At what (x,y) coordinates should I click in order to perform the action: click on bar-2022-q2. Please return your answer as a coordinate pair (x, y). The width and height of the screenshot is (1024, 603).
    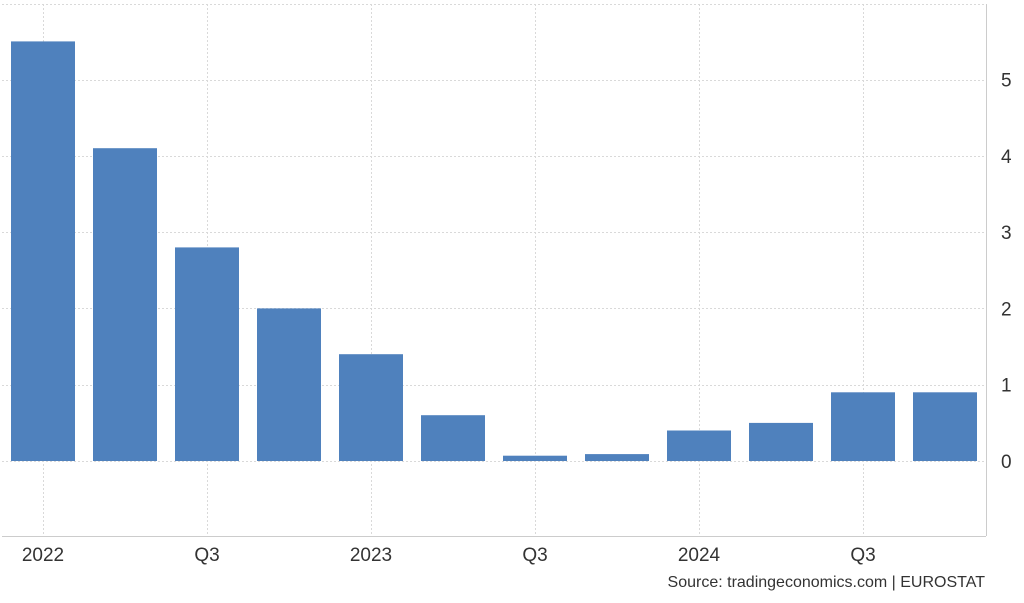
    Looking at the image, I should click on (125, 304).